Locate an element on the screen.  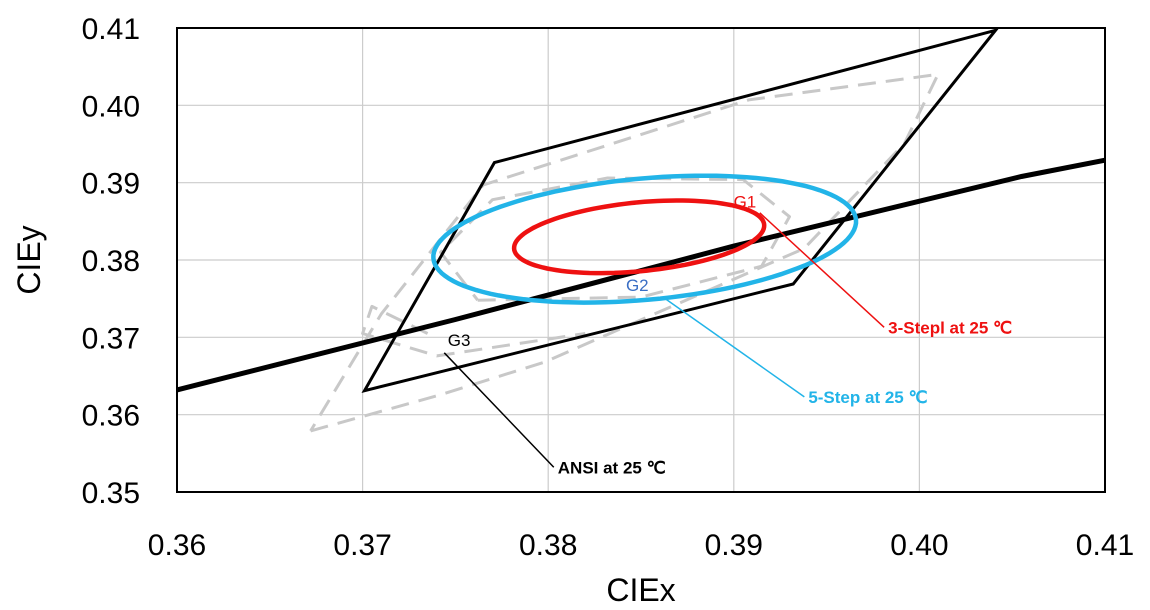
x-tick-label: 0.36 is located at coordinates (177, 545).